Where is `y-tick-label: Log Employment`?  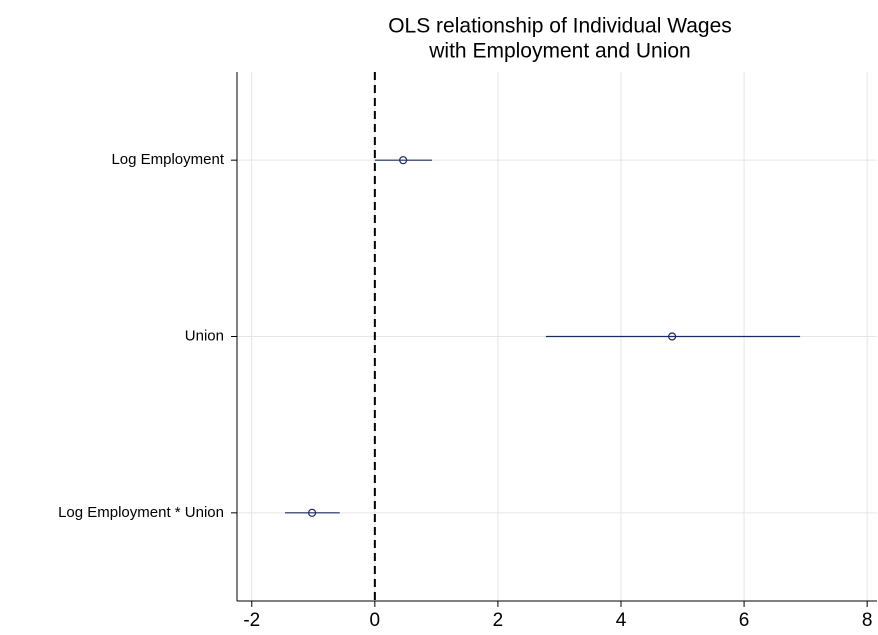 y-tick-label: Log Employment is located at coordinates (167, 159).